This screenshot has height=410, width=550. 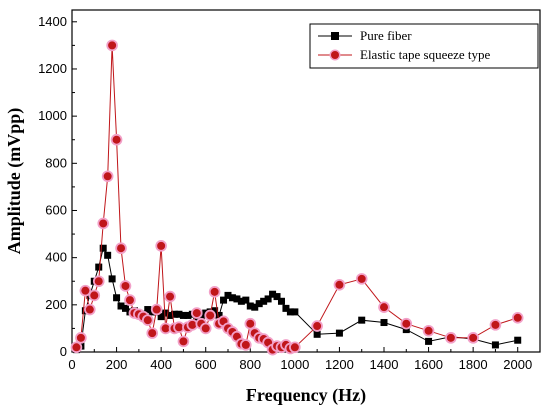 I want to click on x-axis-title: Frequency (Hz), so click(x=306, y=395).